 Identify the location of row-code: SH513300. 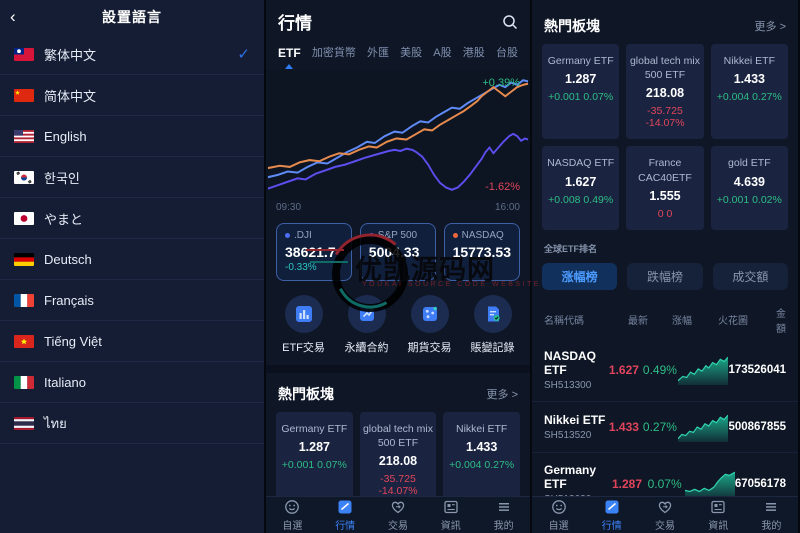
(568, 385).